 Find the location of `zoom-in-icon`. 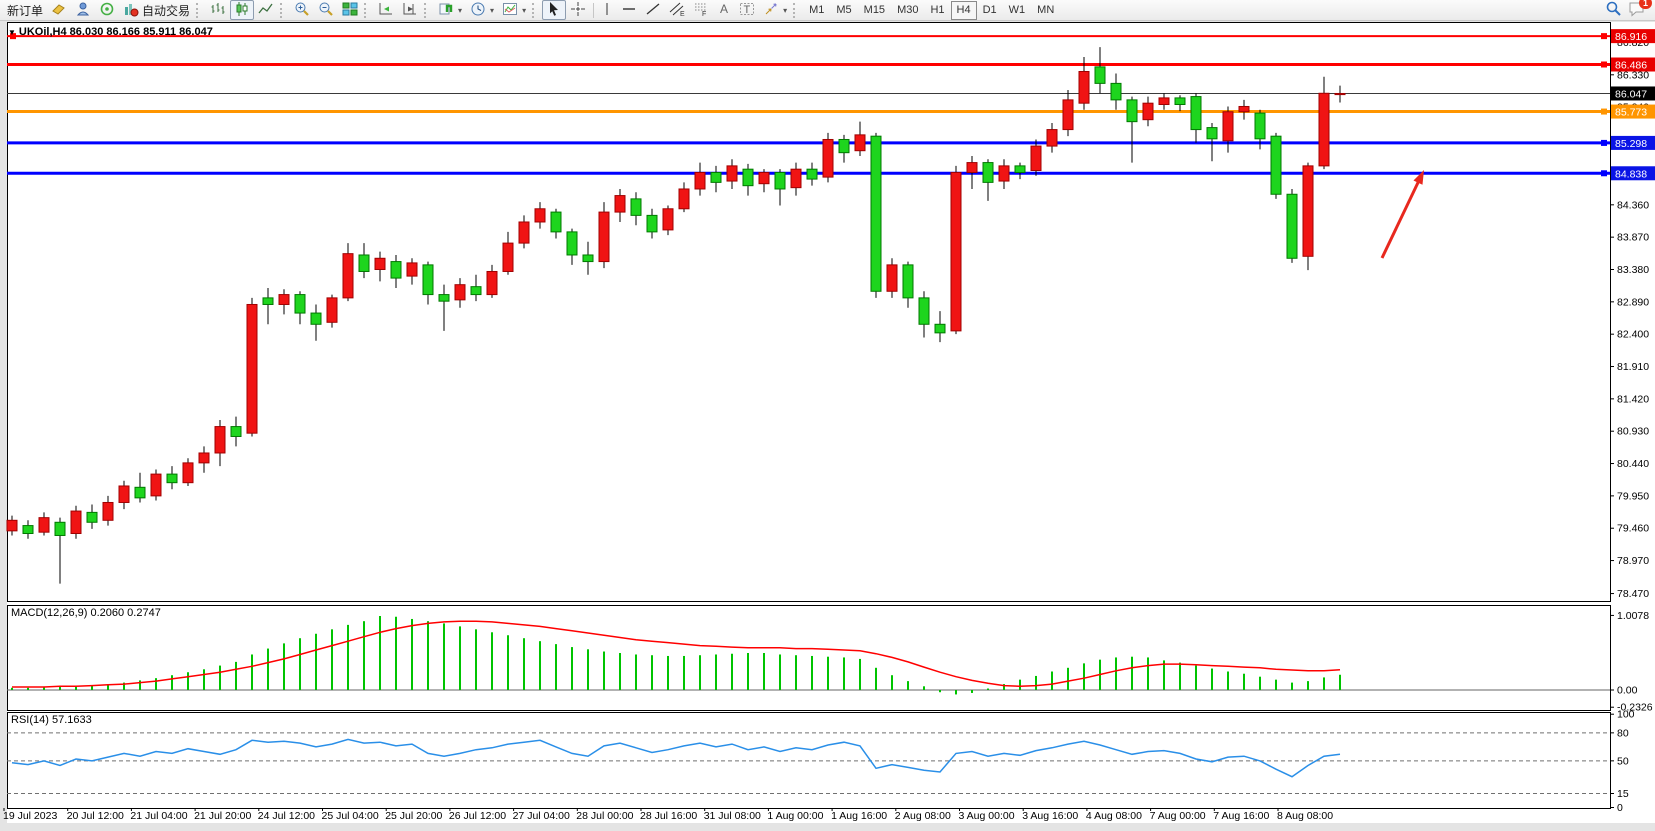

zoom-in-icon is located at coordinates (302, 10).